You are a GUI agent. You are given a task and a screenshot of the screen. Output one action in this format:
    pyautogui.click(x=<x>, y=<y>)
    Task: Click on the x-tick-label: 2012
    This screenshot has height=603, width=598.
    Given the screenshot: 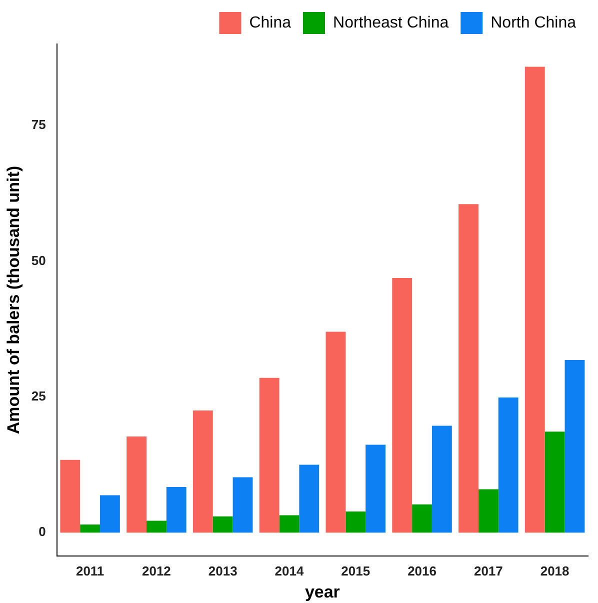 What is the action you would take?
    pyautogui.click(x=156, y=570)
    